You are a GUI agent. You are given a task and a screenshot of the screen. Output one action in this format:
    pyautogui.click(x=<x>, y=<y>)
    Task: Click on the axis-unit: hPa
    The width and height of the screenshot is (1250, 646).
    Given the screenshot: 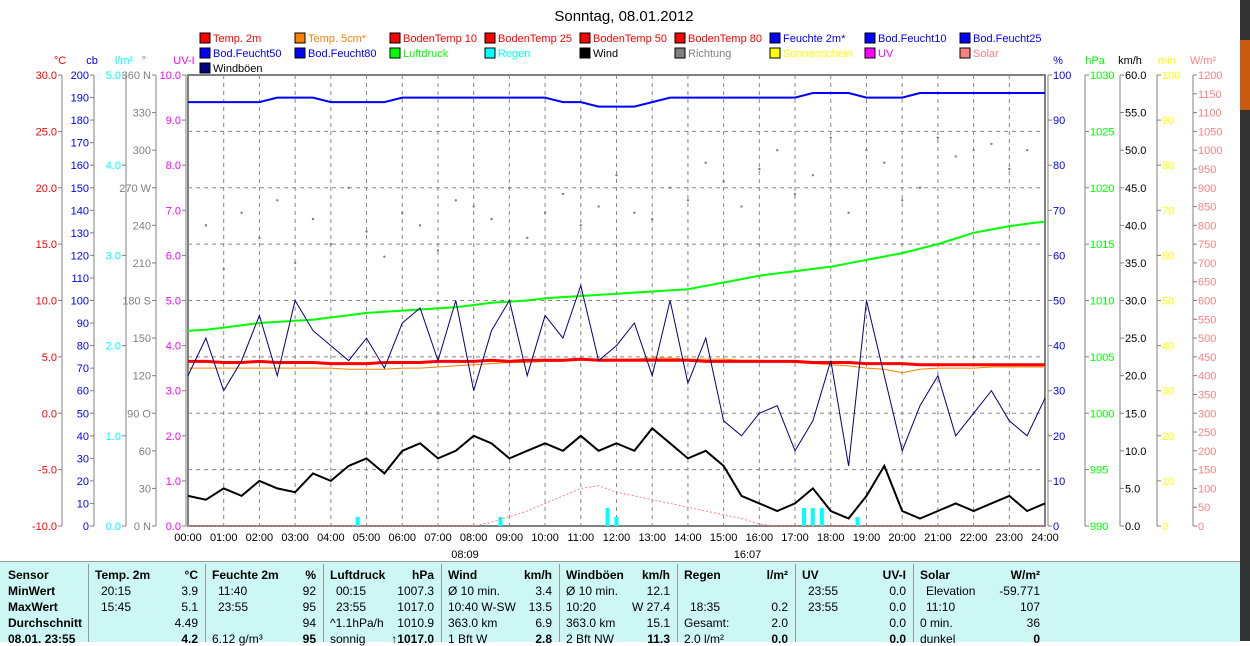 What is the action you would take?
    pyautogui.click(x=1095, y=61)
    